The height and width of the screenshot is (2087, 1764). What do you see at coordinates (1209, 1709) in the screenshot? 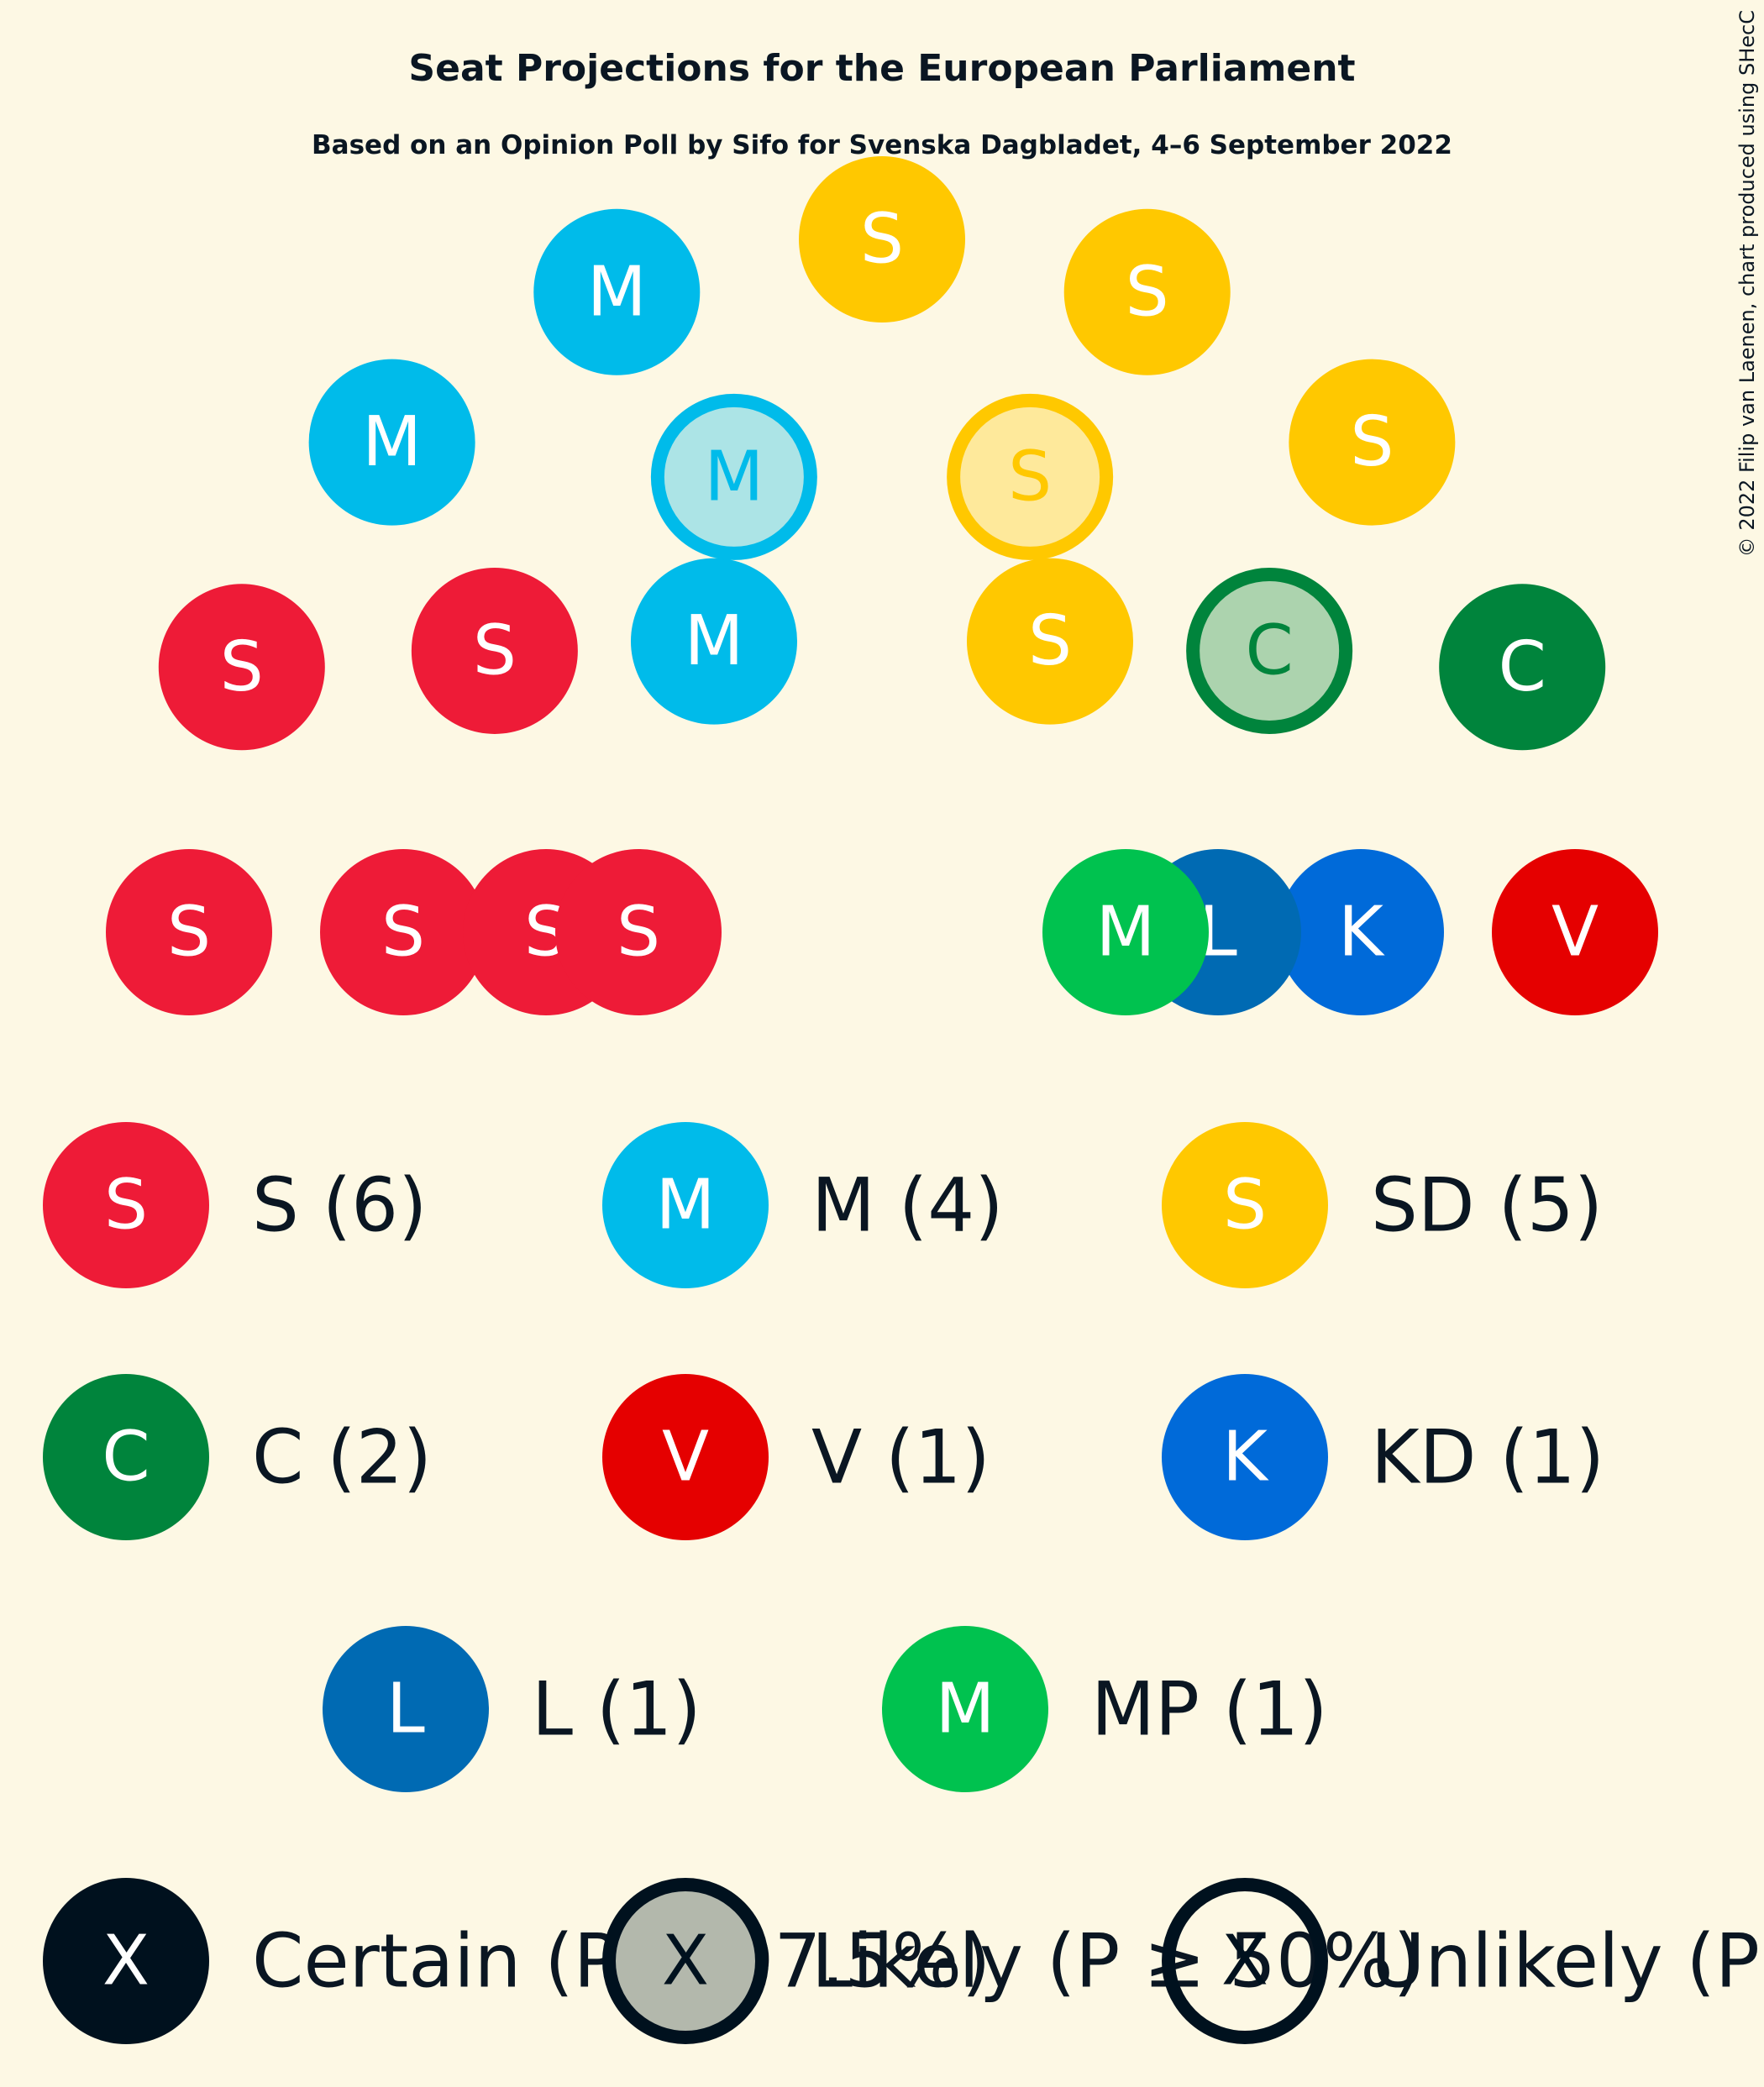
I see `legend-label: MP (1)` at bounding box center [1209, 1709].